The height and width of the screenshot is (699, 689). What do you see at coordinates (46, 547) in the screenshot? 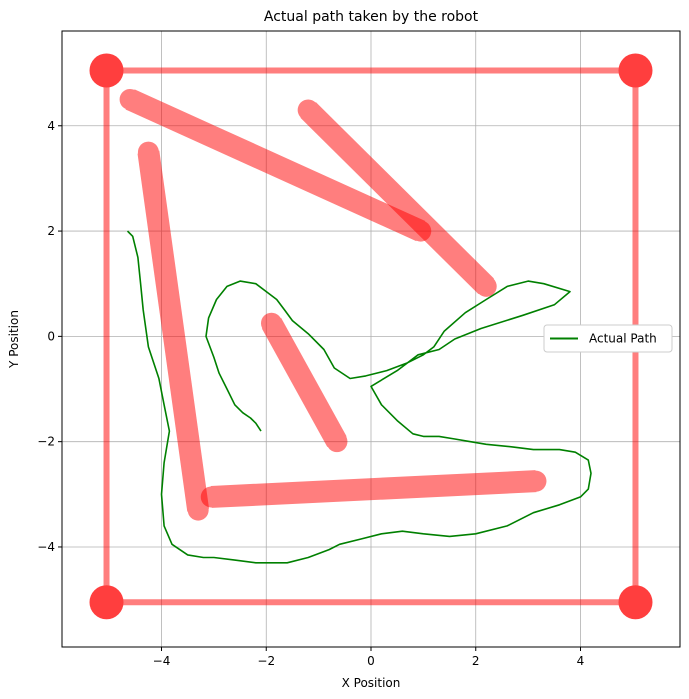
I see `y-tick-label: −4` at bounding box center [46, 547].